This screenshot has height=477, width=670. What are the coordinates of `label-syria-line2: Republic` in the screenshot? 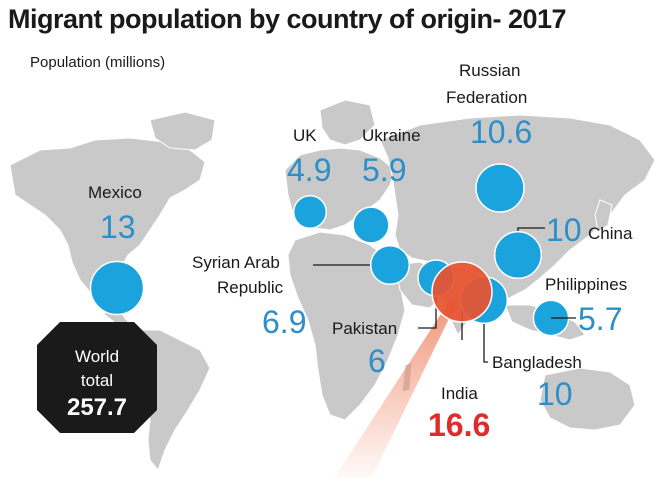 It's located at (250, 287).